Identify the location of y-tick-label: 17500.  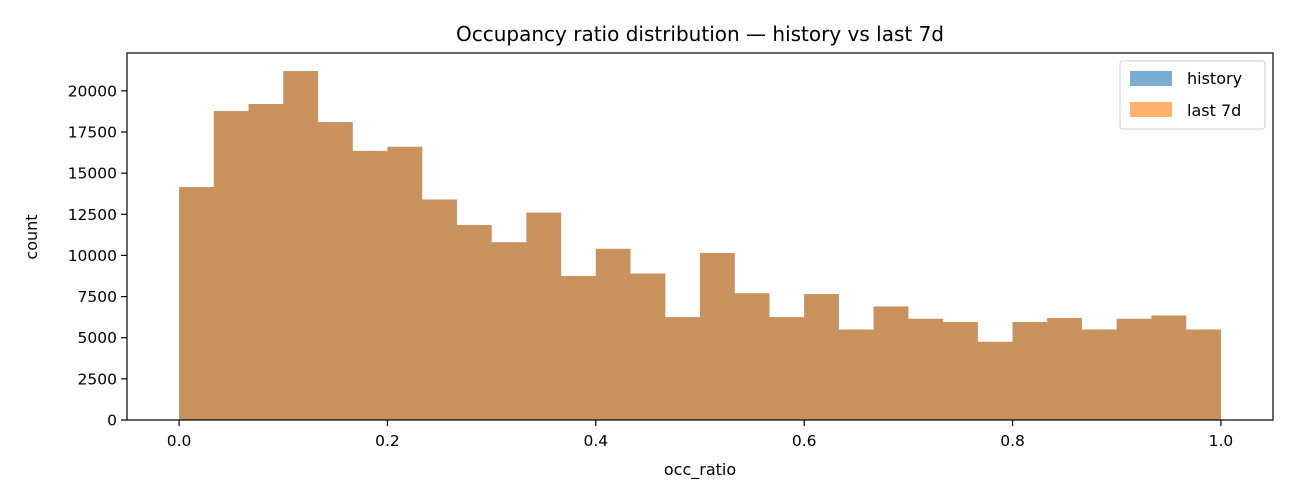
(92, 132).